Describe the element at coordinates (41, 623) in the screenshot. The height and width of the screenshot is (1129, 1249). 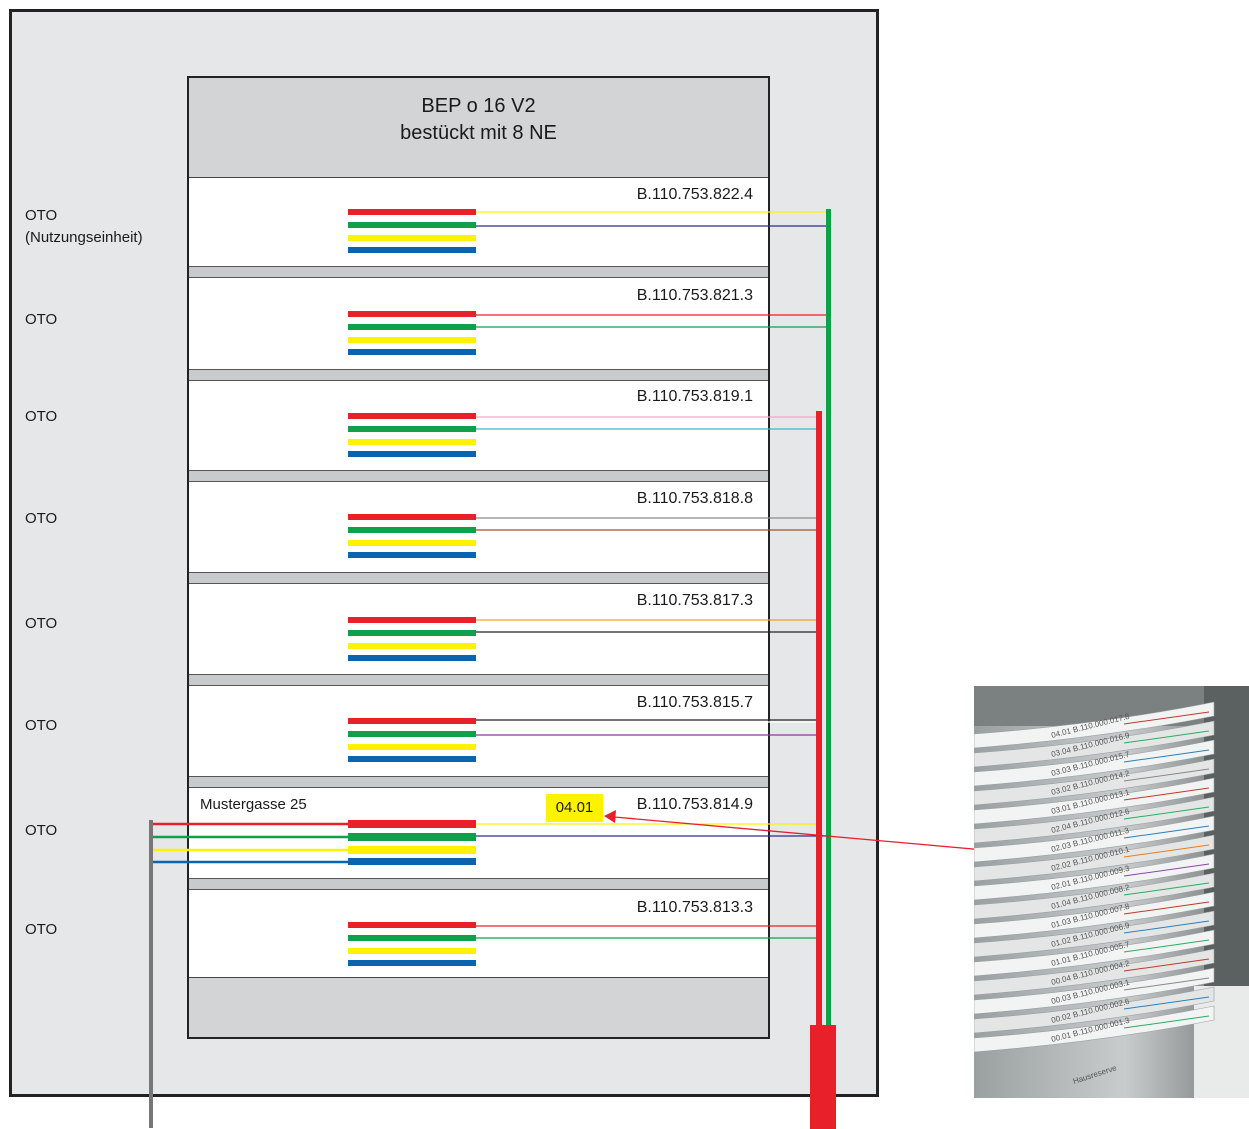
I see `oto-label-5: OTO` at that location.